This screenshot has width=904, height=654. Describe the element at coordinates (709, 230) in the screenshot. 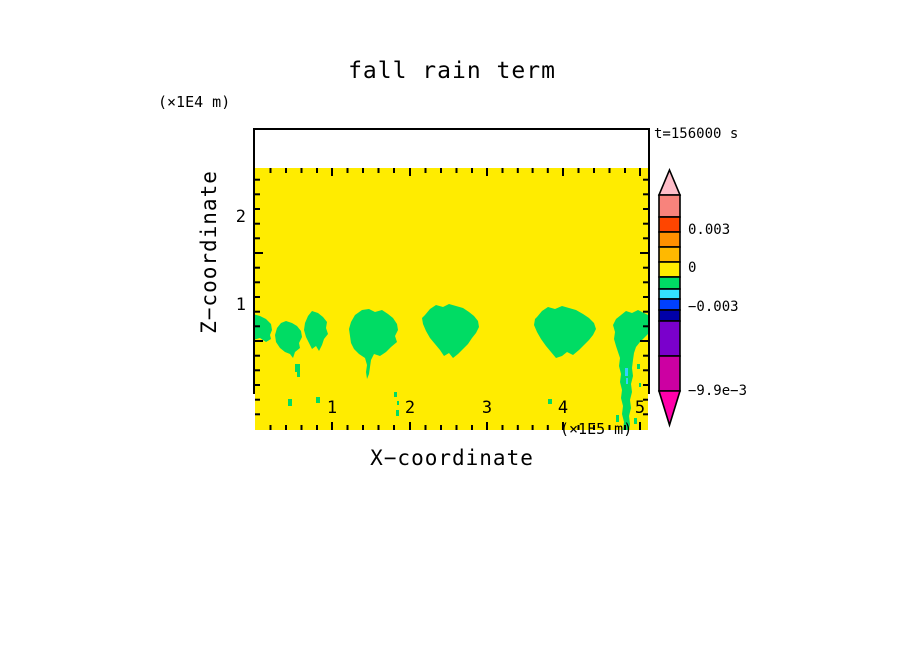

I see `colorbar-label-pos: 0.003` at that location.